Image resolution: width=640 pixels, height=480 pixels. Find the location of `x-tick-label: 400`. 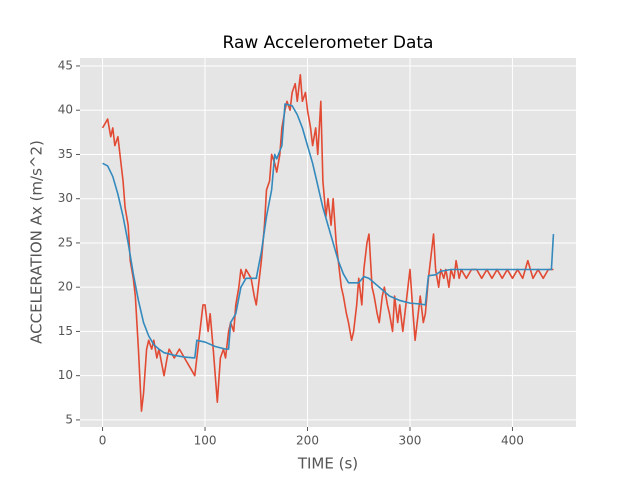

x-tick-label: 400 is located at coordinates (512, 441).